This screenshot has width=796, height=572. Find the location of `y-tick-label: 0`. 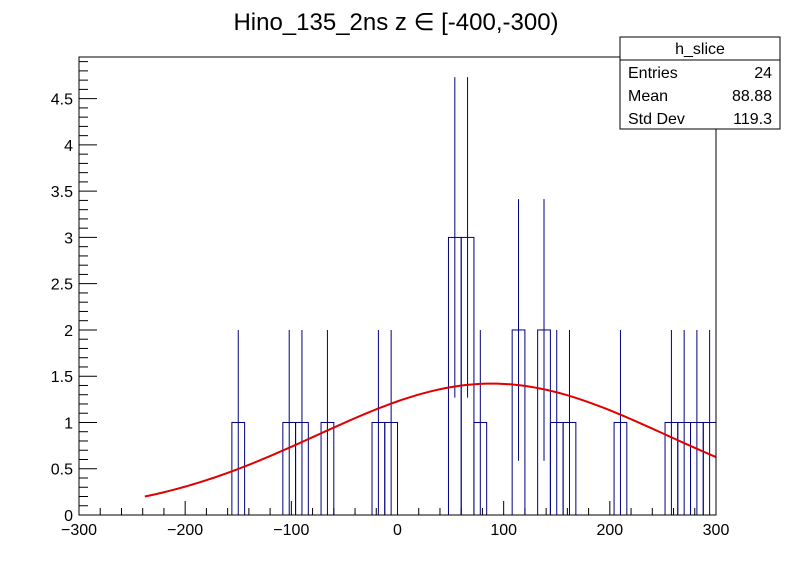

y-tick-label: 0 is located at coordinates (68, 516).